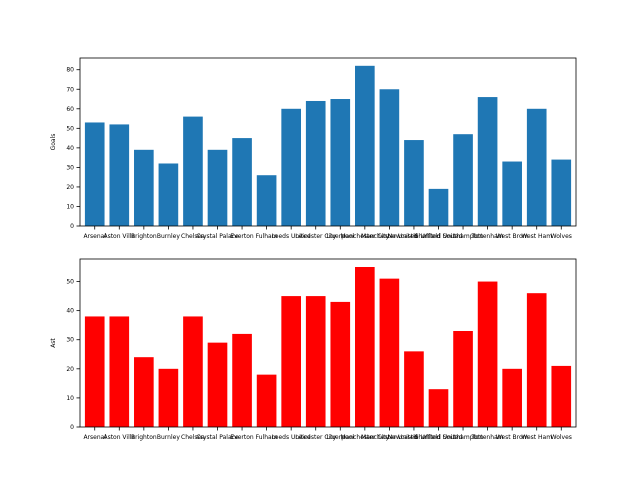  What do you see at coordinates (536, 236) in the screenshot?
I see `goals-x-tick-label: West Ham` at bounding box center [536, 236].